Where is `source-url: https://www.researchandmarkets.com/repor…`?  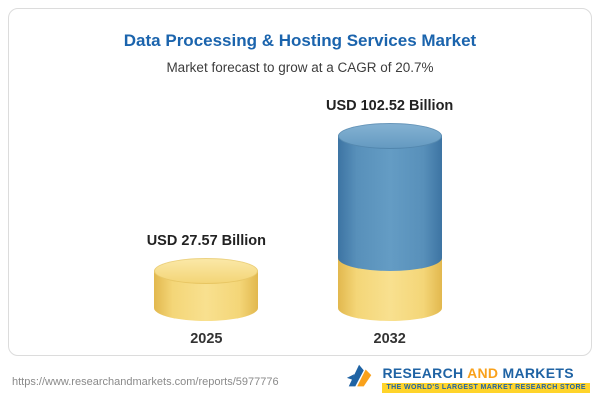 source-url: https://www.researchandmarkets.com/repor… is located at coordinates (145, 382).